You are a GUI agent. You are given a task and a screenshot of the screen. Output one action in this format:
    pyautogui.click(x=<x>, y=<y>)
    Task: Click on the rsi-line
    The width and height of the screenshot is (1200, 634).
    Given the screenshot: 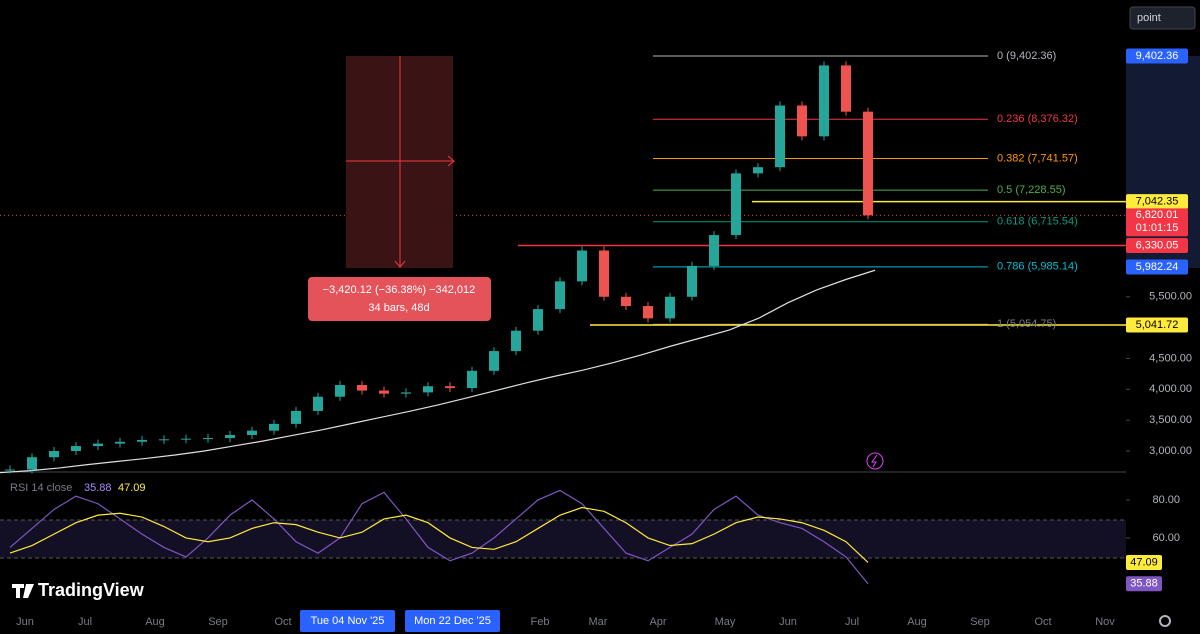 What is the action you would take?
    pyautogui.click(x=439, y=537)
    